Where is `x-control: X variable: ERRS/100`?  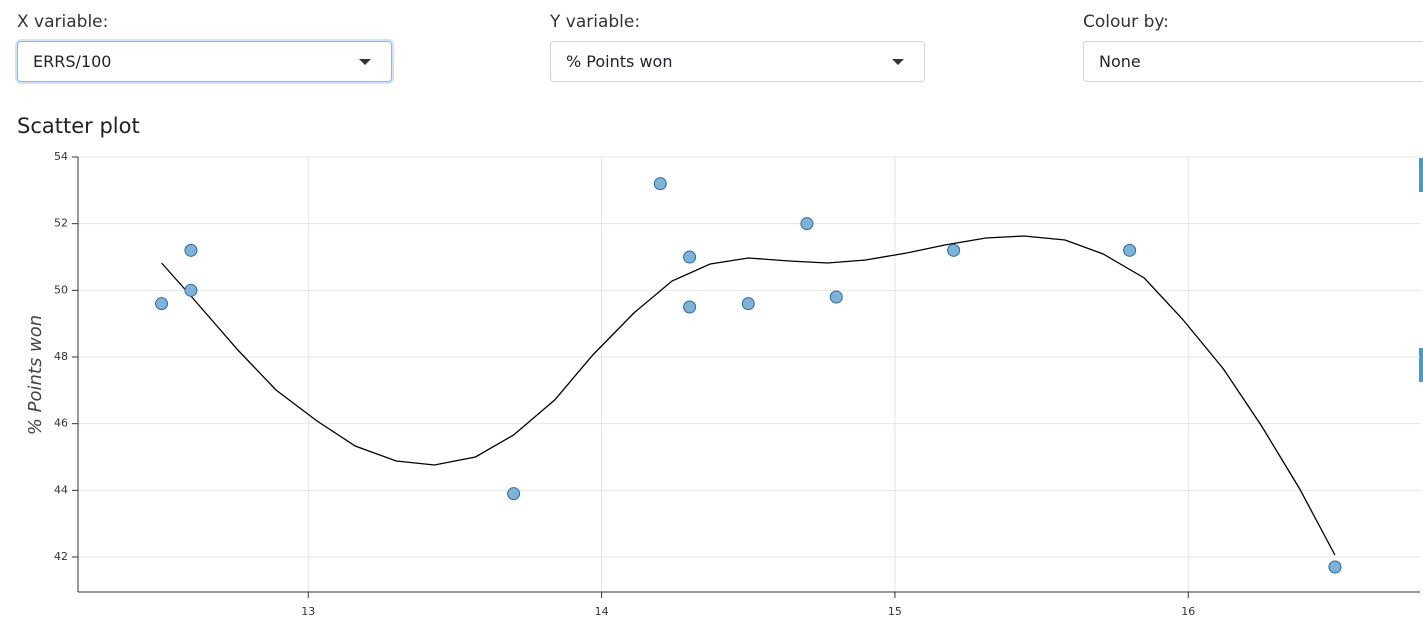 x-control: X variable: ERRS/100 is located at coordinates (204, 47).